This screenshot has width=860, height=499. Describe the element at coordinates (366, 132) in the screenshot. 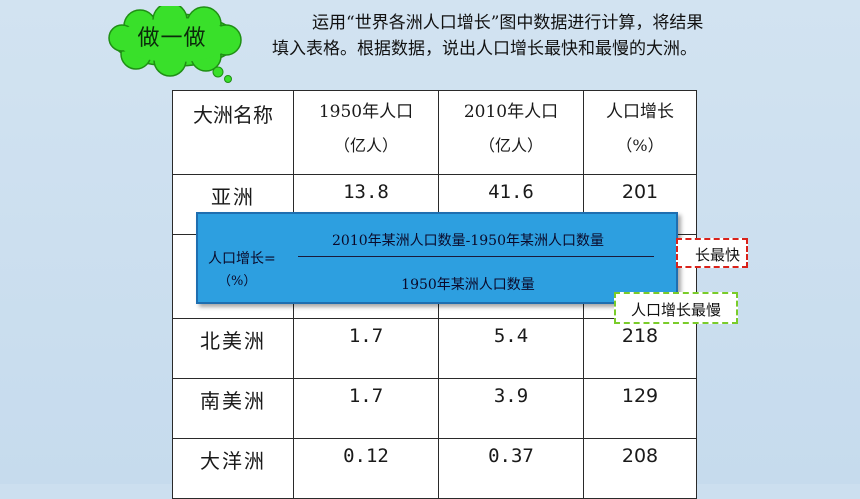

I see `header-pop-1950: 1950年人口 （亿人）` at that location.